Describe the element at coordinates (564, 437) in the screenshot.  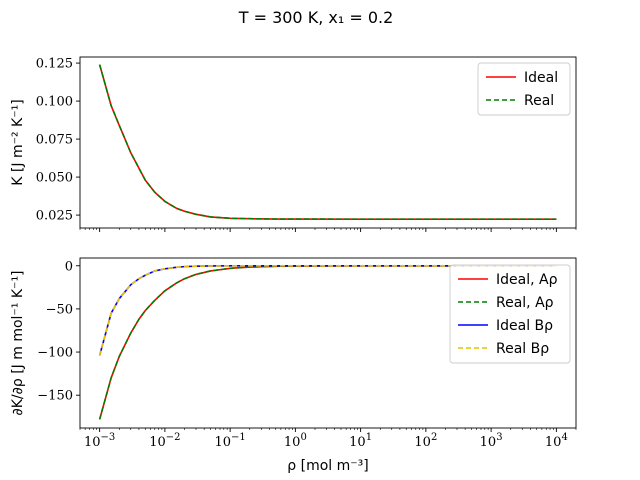
I see `x-tick-label-exponent: 4` at that location.